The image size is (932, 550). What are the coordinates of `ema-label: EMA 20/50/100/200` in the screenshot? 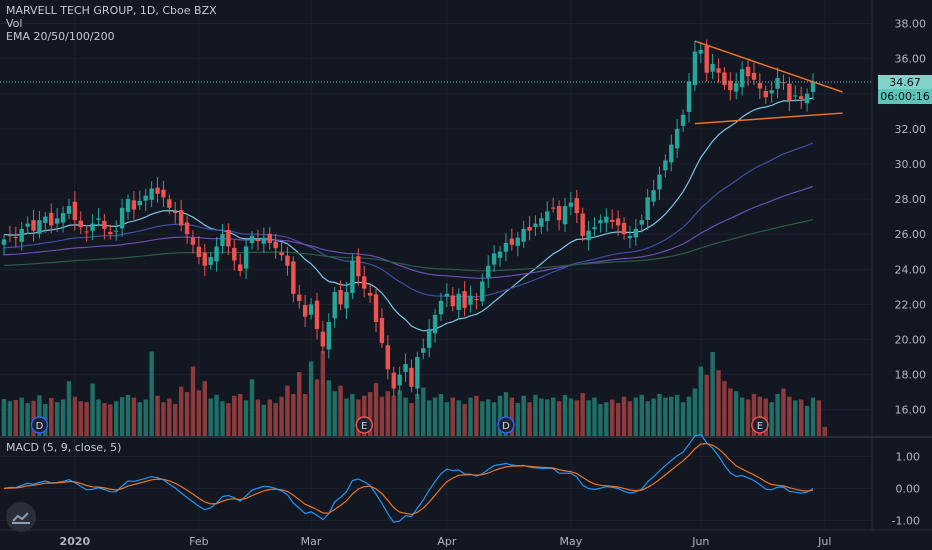 It's located at (60, 36).